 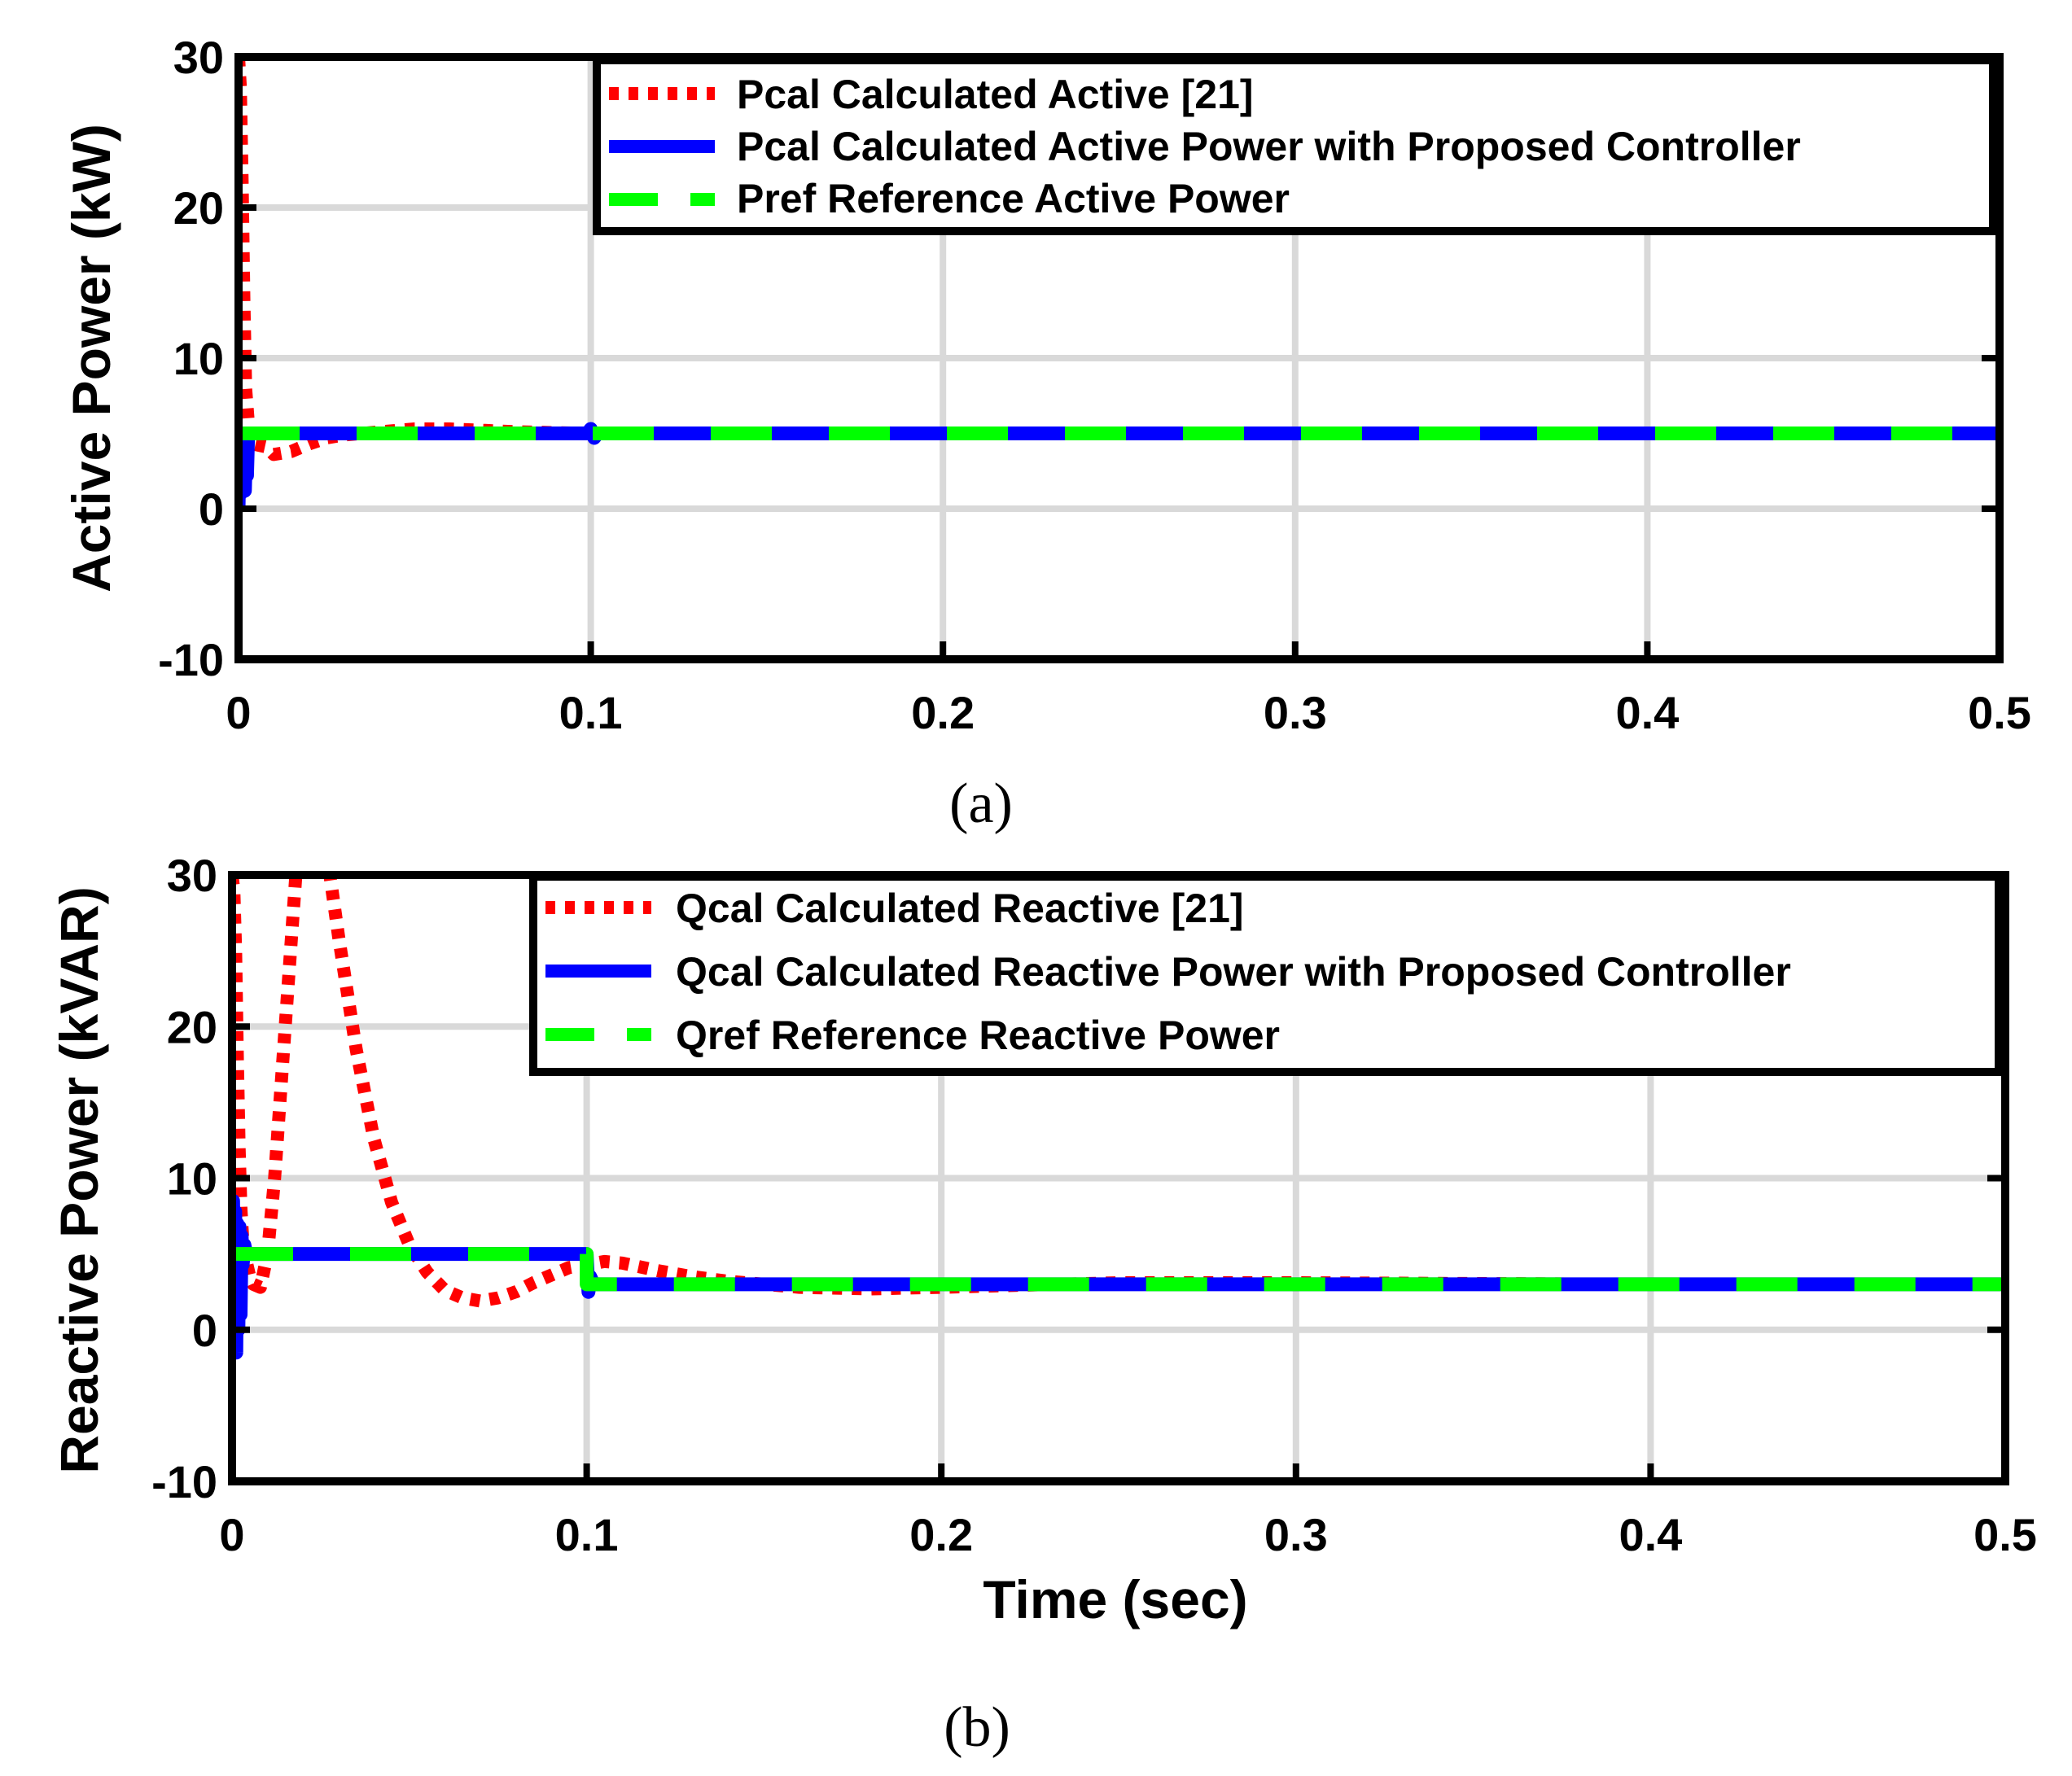 I want to click on x-tick-label-a: 0.3, so click(x=1296, y=712).